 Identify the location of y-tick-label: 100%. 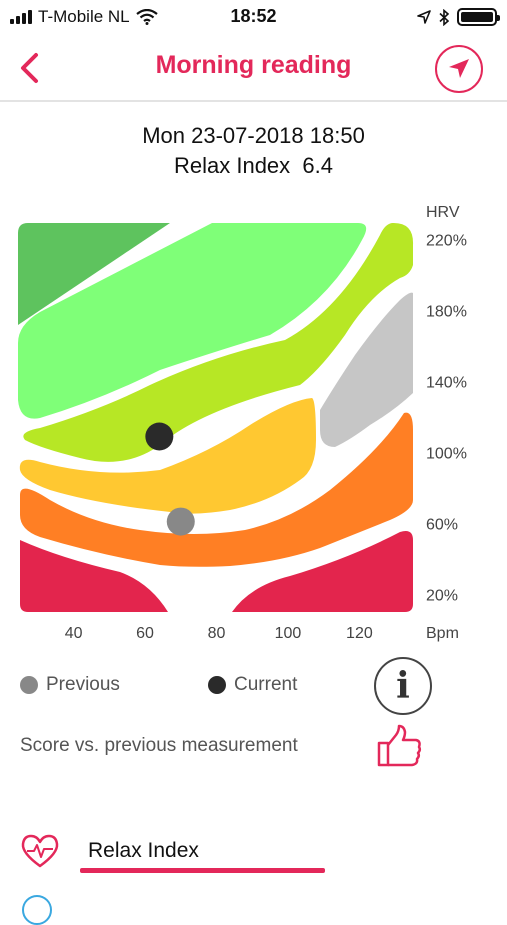
(446, 453).